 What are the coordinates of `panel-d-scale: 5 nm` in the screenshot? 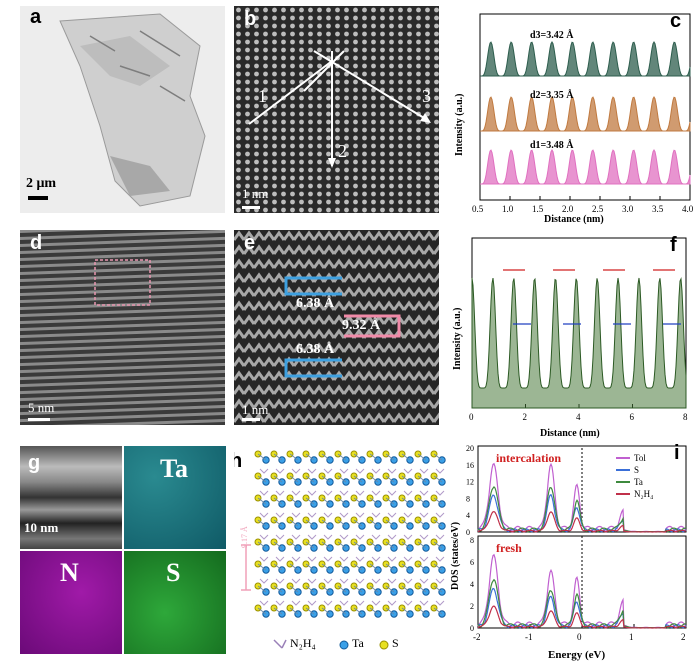 It's located at (41, 407).